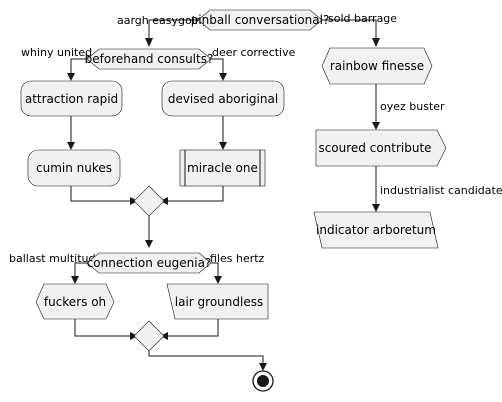 This screenshot has width=502, height=402. Describe the element at coordinates (78, 67) in the screenshot. I see `edge-beforehand-left` at that location.